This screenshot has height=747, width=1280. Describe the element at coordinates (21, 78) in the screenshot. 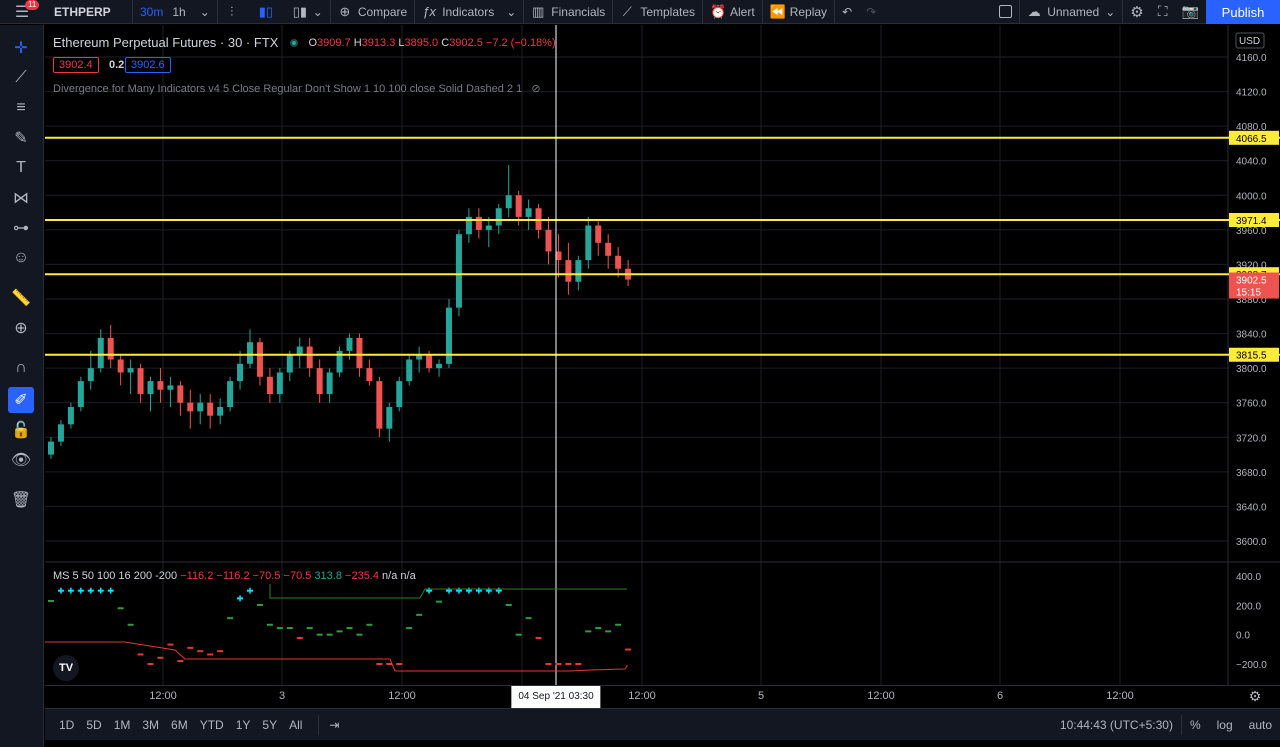

I see `trend-line-tool: ⟋` at that location.